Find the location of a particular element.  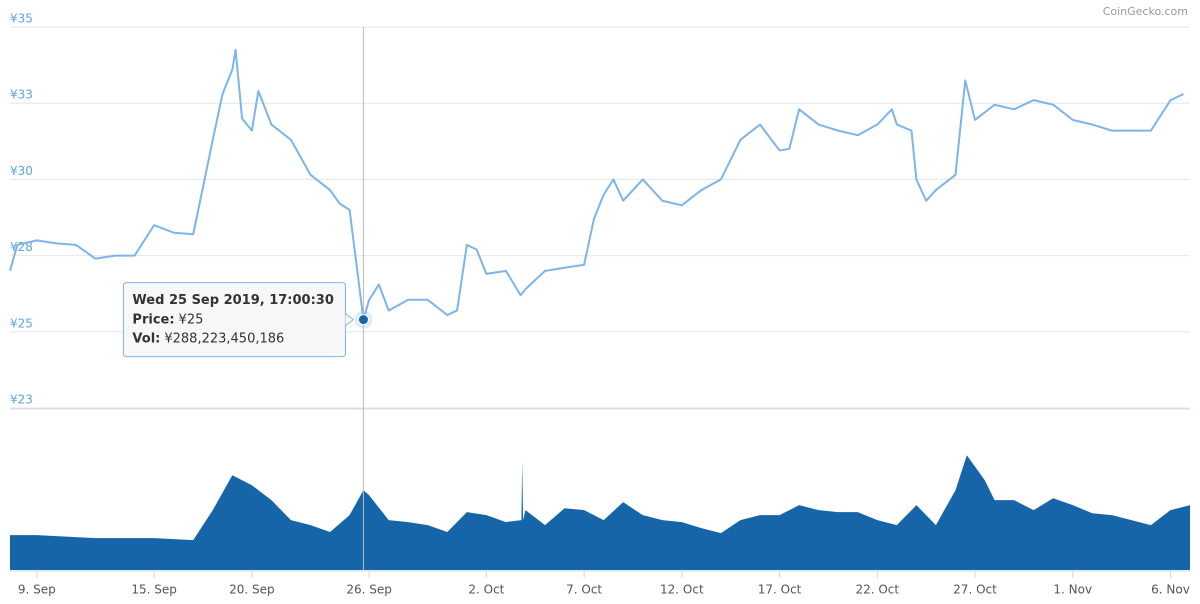

y-tick-label: ¥33 is located at coordinates (21, 95).